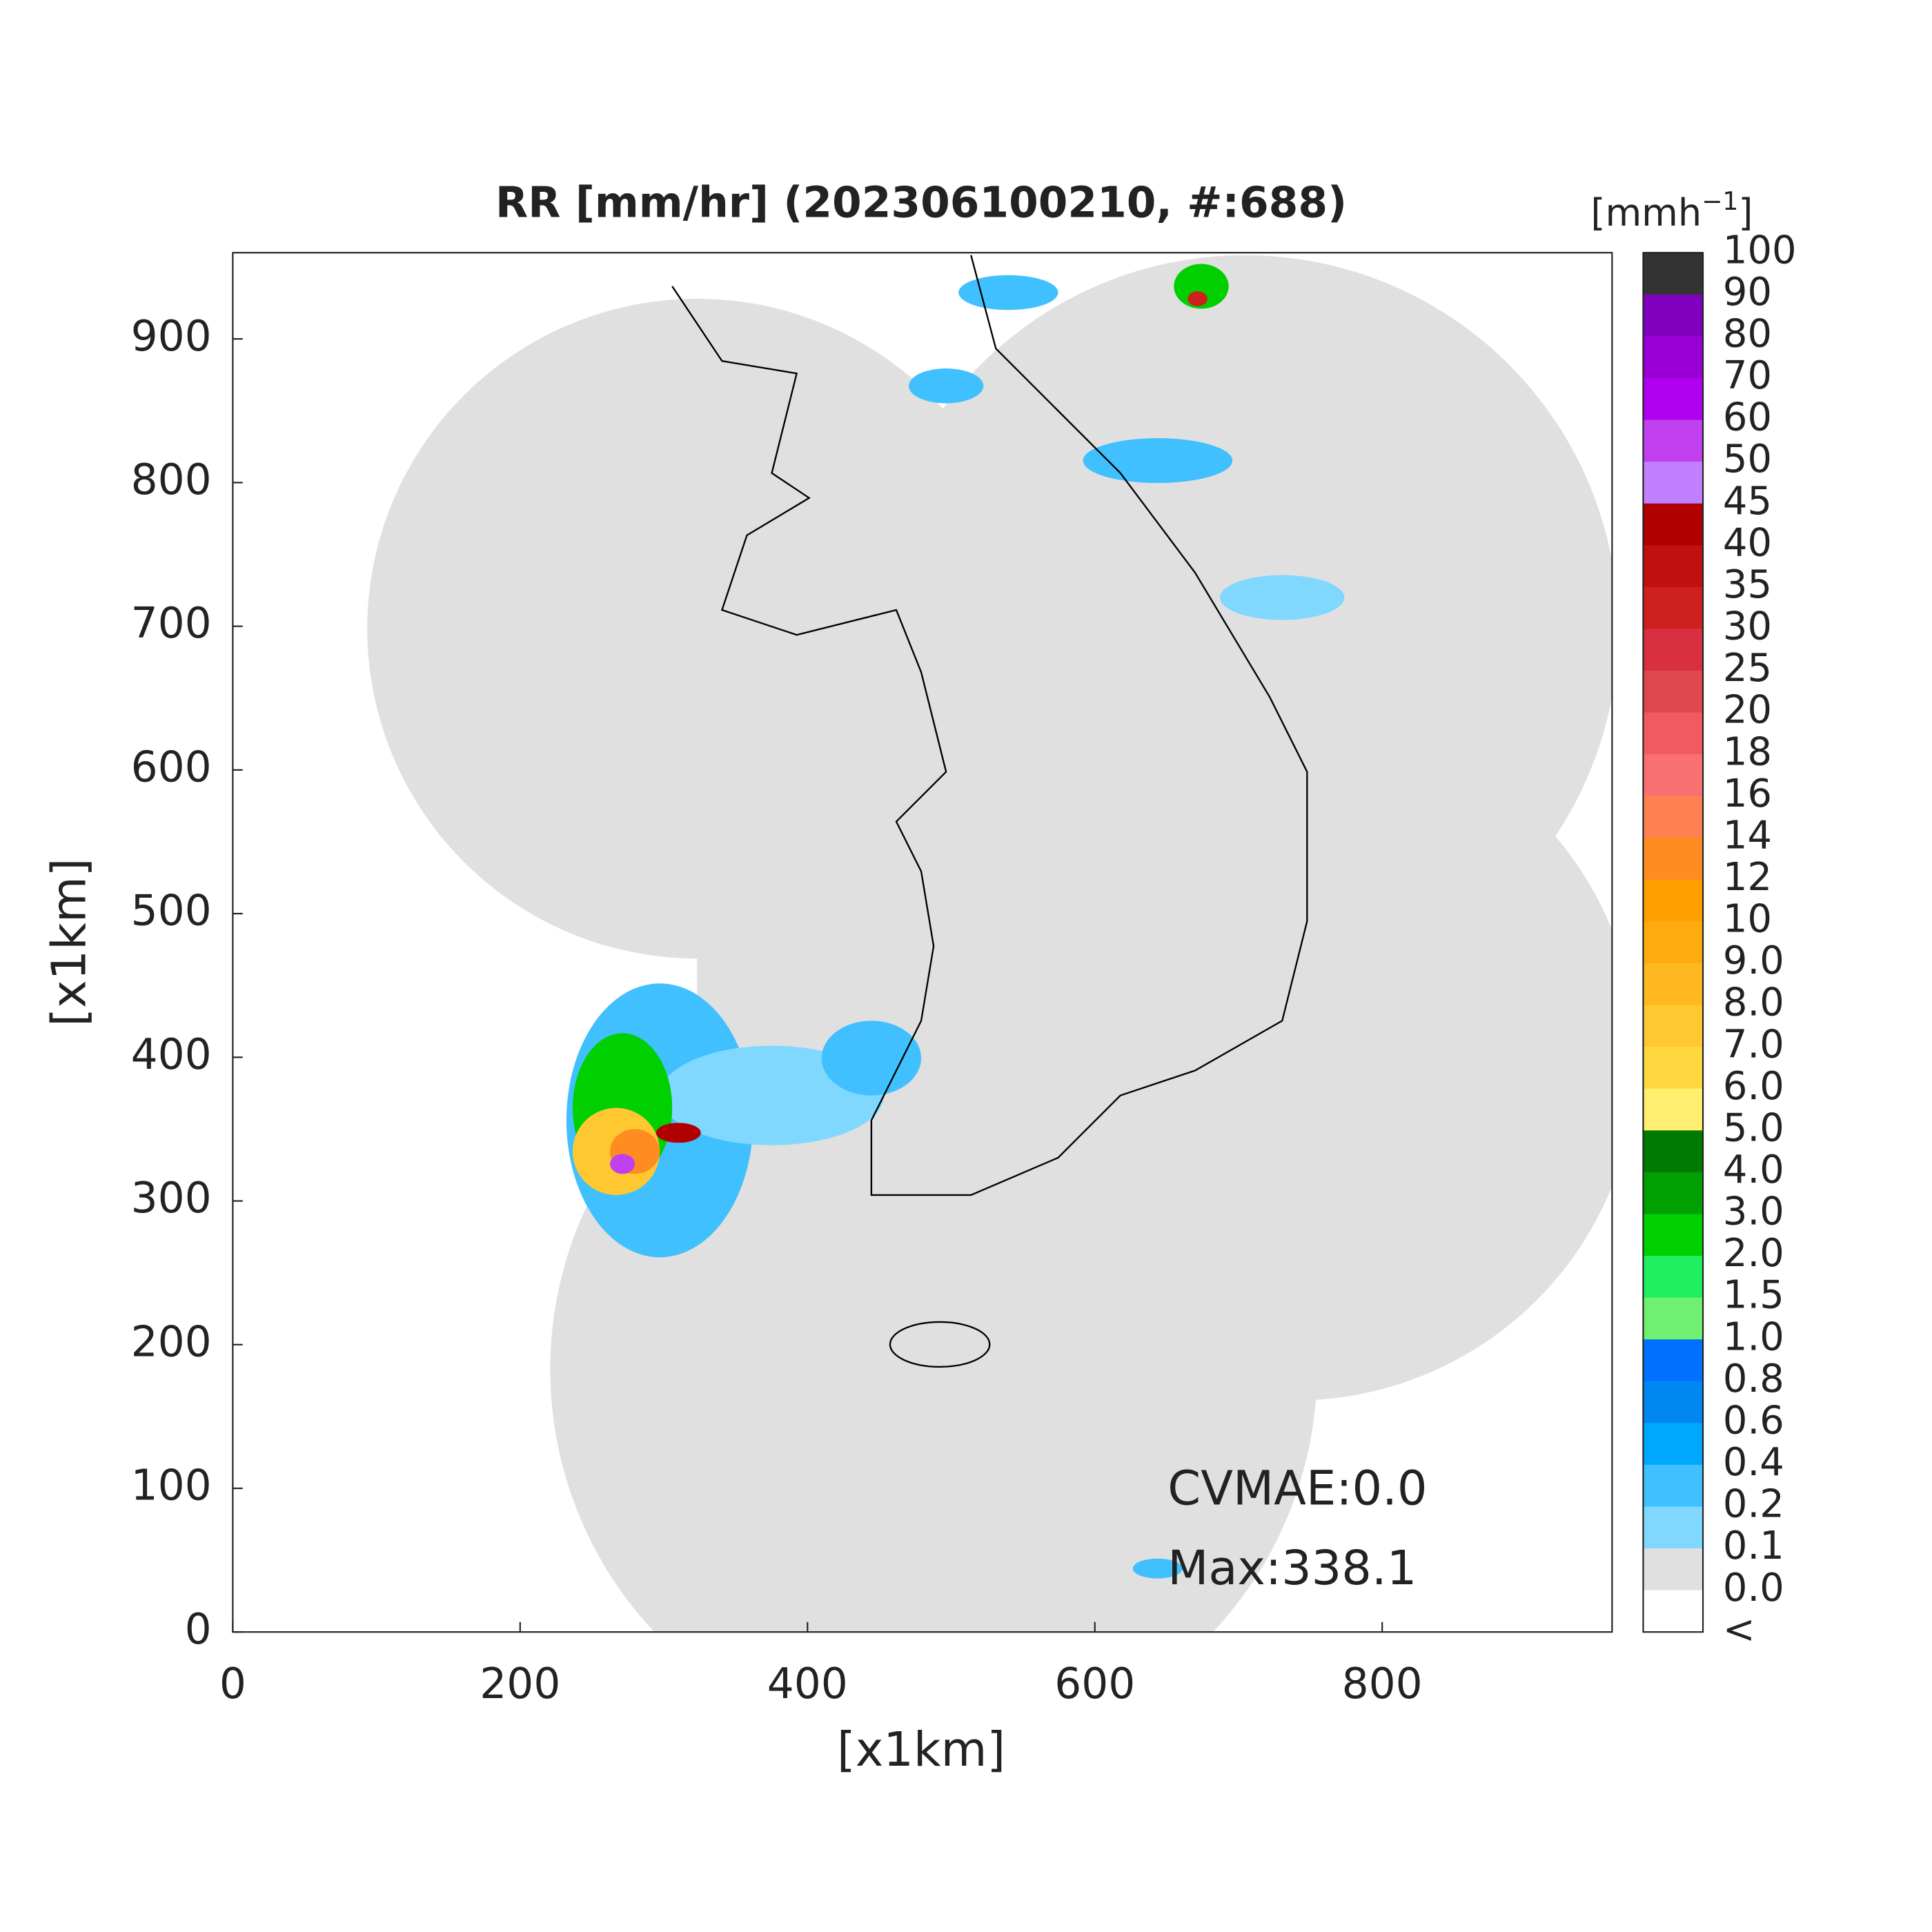  Describe the element at coordinates (1753, 1002) in the screenshot. I see `colorbar-label: 8.0` at that location.